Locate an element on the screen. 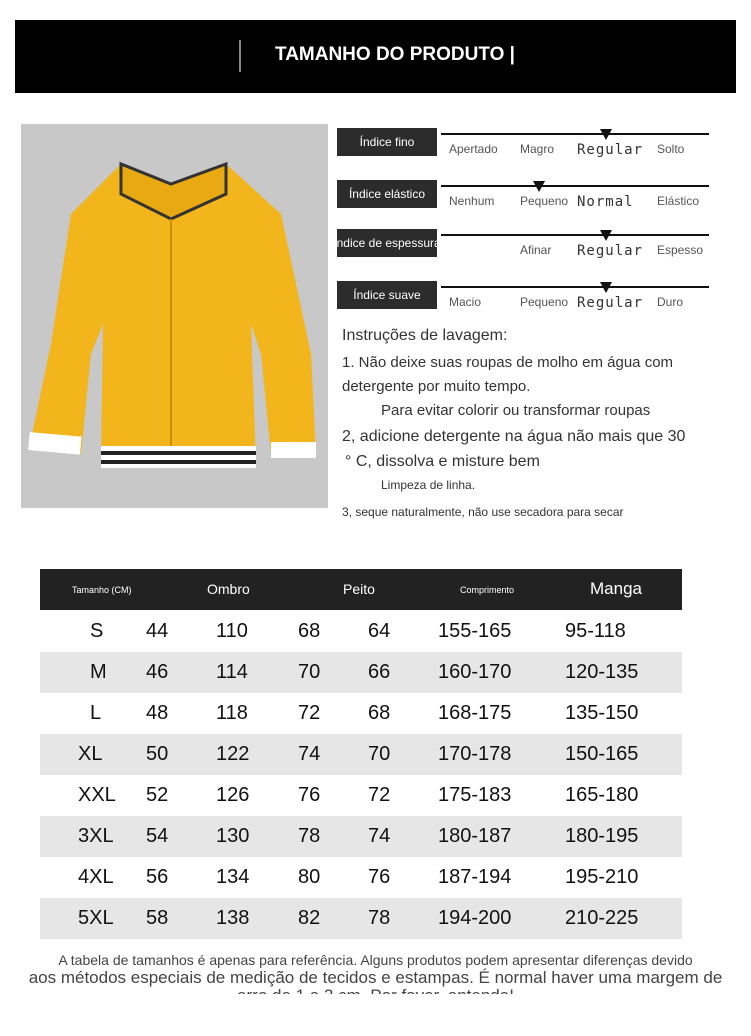 The width and height of the screenshot is (751, 1036). table-cell: 120-135 is located at coordinates (602, 672).